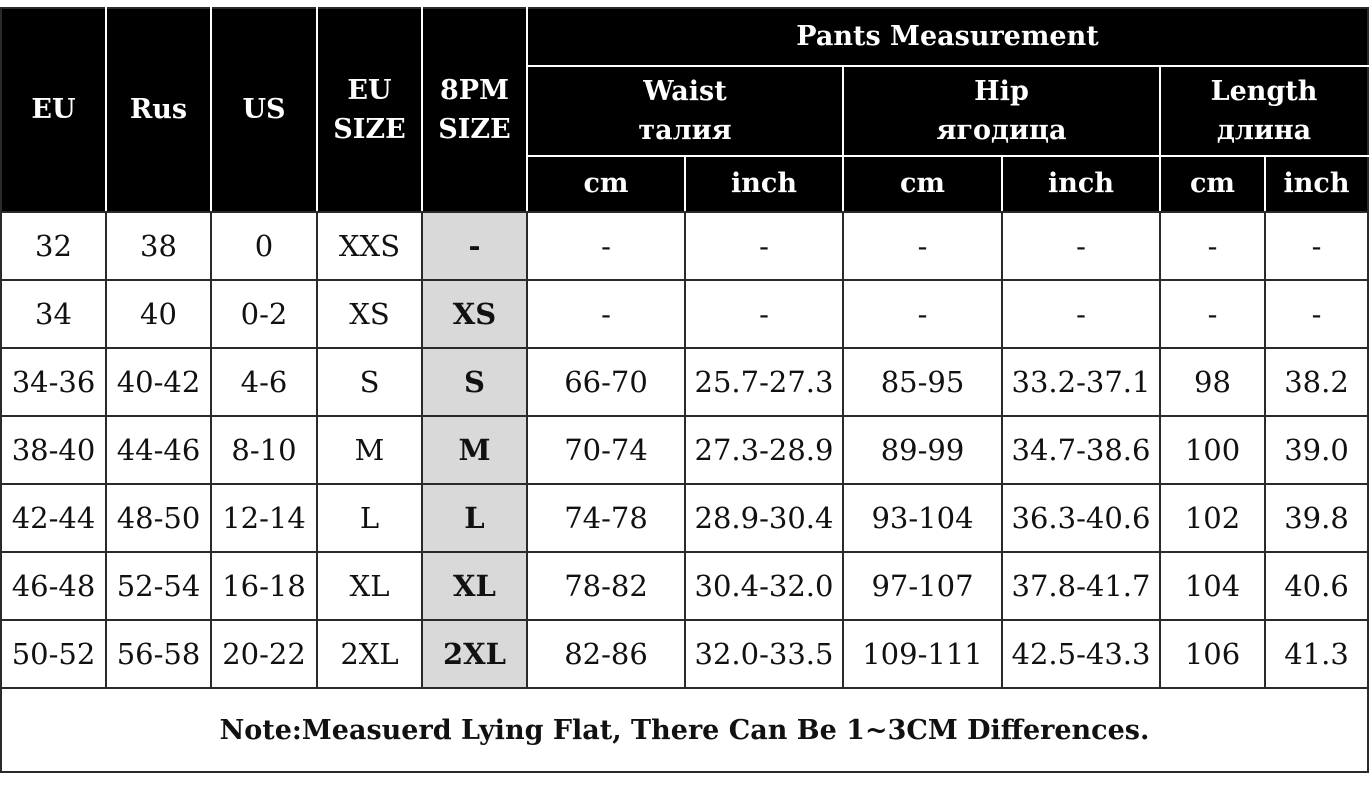  Describe the element at coordinates (264, 382) in the screenshot. I see `cell-us: 4-6` at that location.